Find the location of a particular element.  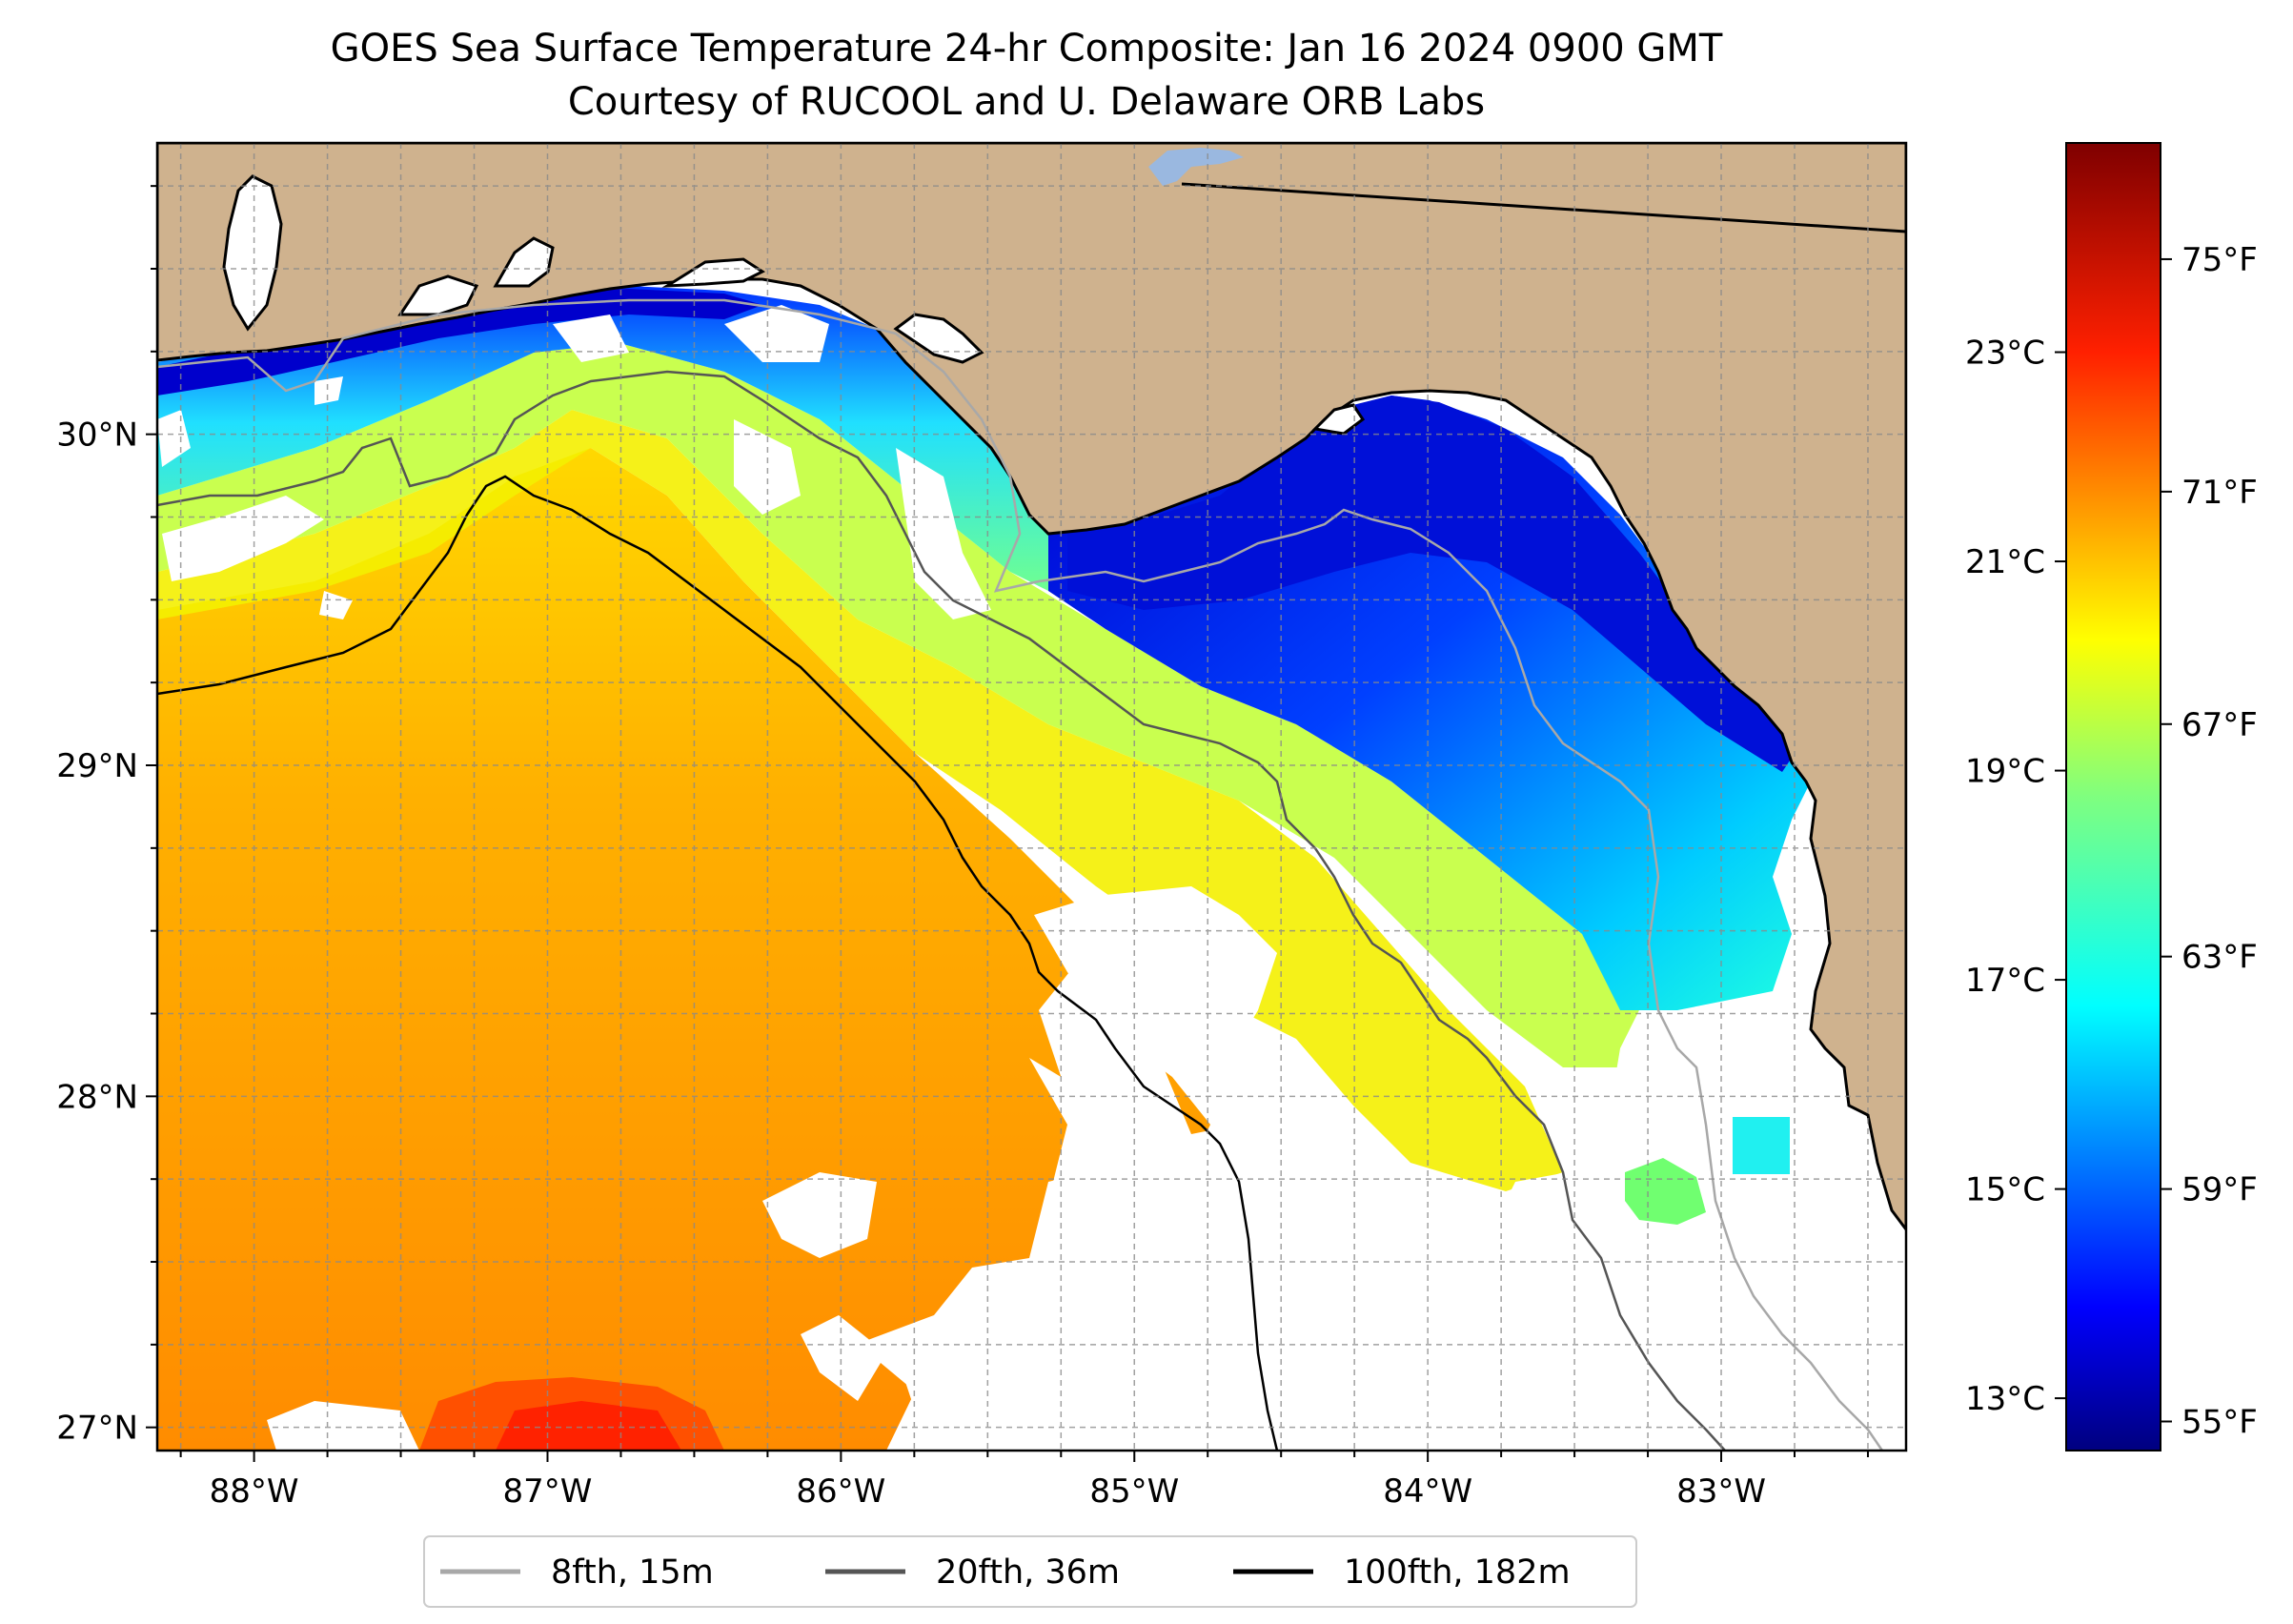

sst-warm-red-core is located at coordinates (588, 1426).